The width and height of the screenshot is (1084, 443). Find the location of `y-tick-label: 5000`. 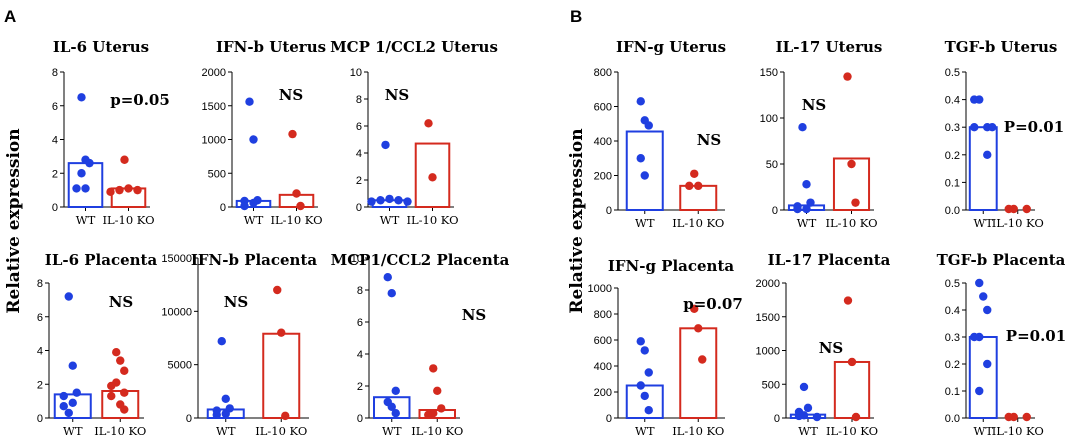

y-tick-label: 5000 is located at coordinates (180, 366).